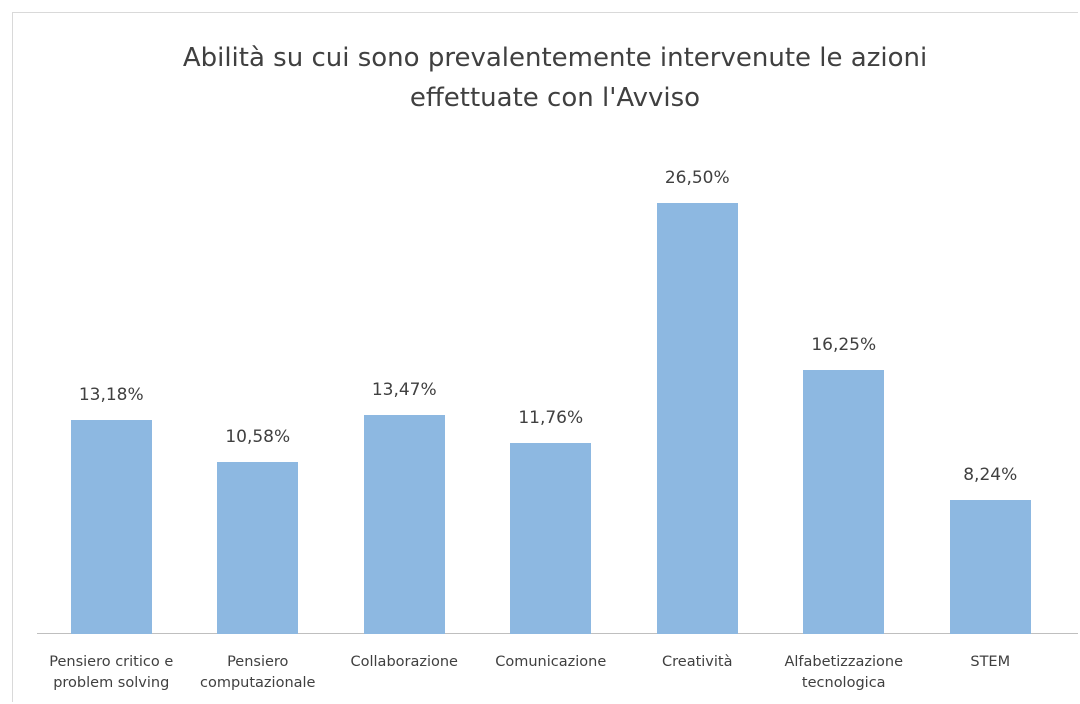 The width and height of the screenshot is (1080, 704). I want to click on x-tick-label: STEM, so click(990, 662).